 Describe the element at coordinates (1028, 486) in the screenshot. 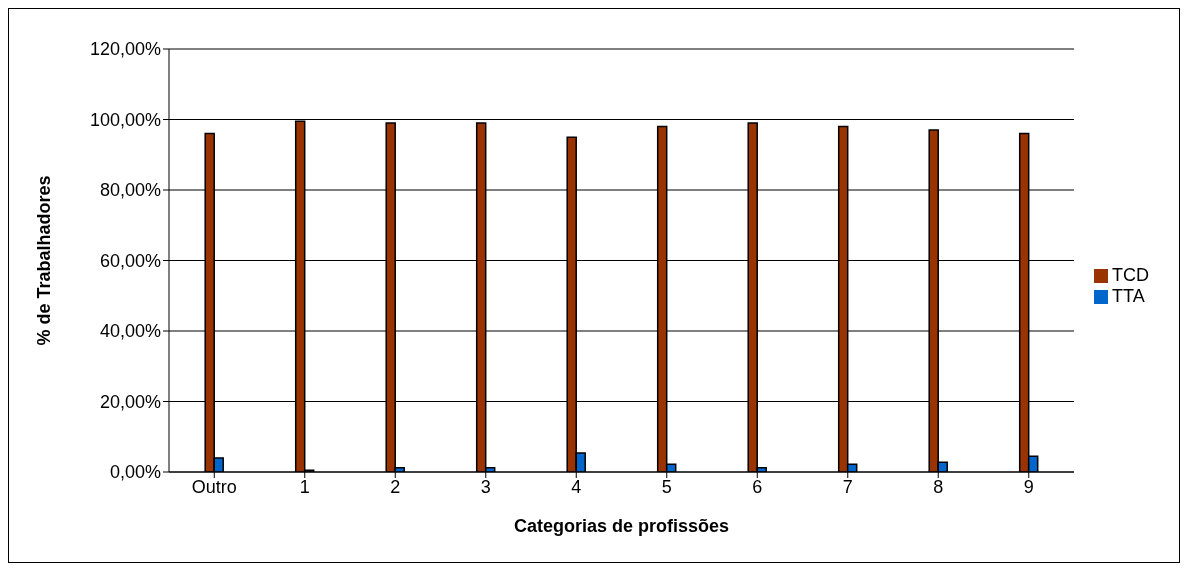

I see `x-tick-label: 9` at that location.